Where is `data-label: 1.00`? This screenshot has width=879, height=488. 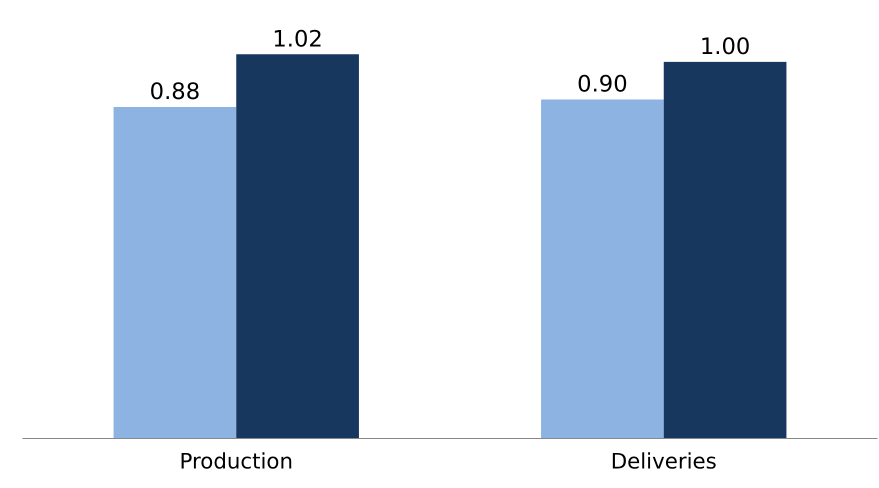
data-label: 1.00 is located at coordinates (725, 47).